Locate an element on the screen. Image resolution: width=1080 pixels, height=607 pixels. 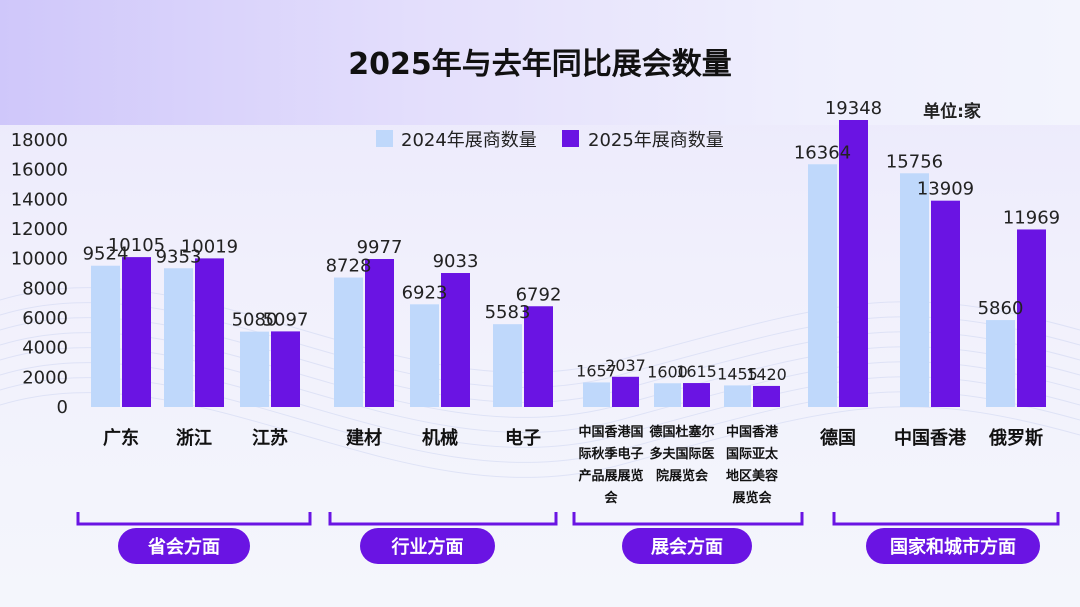
category-label: 建材 is located at coordinates (364, 438).